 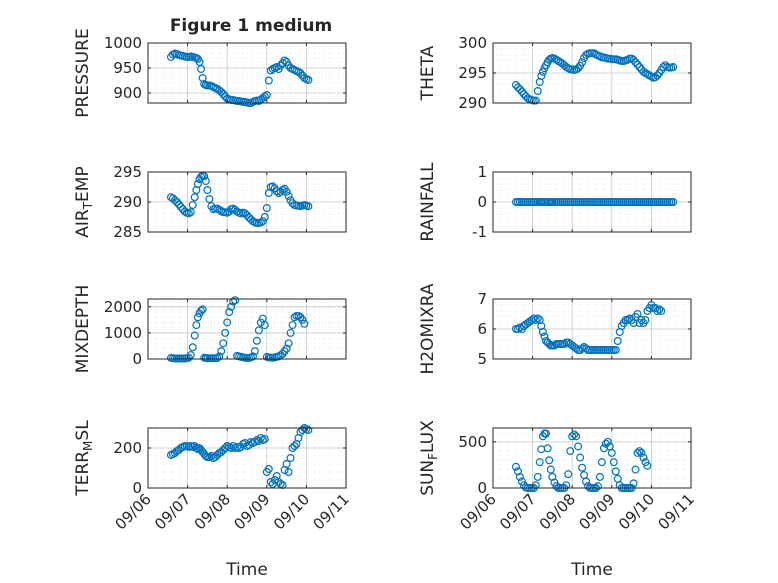 I want to click on y-tick-label: 290, so click(x=127, y=202).